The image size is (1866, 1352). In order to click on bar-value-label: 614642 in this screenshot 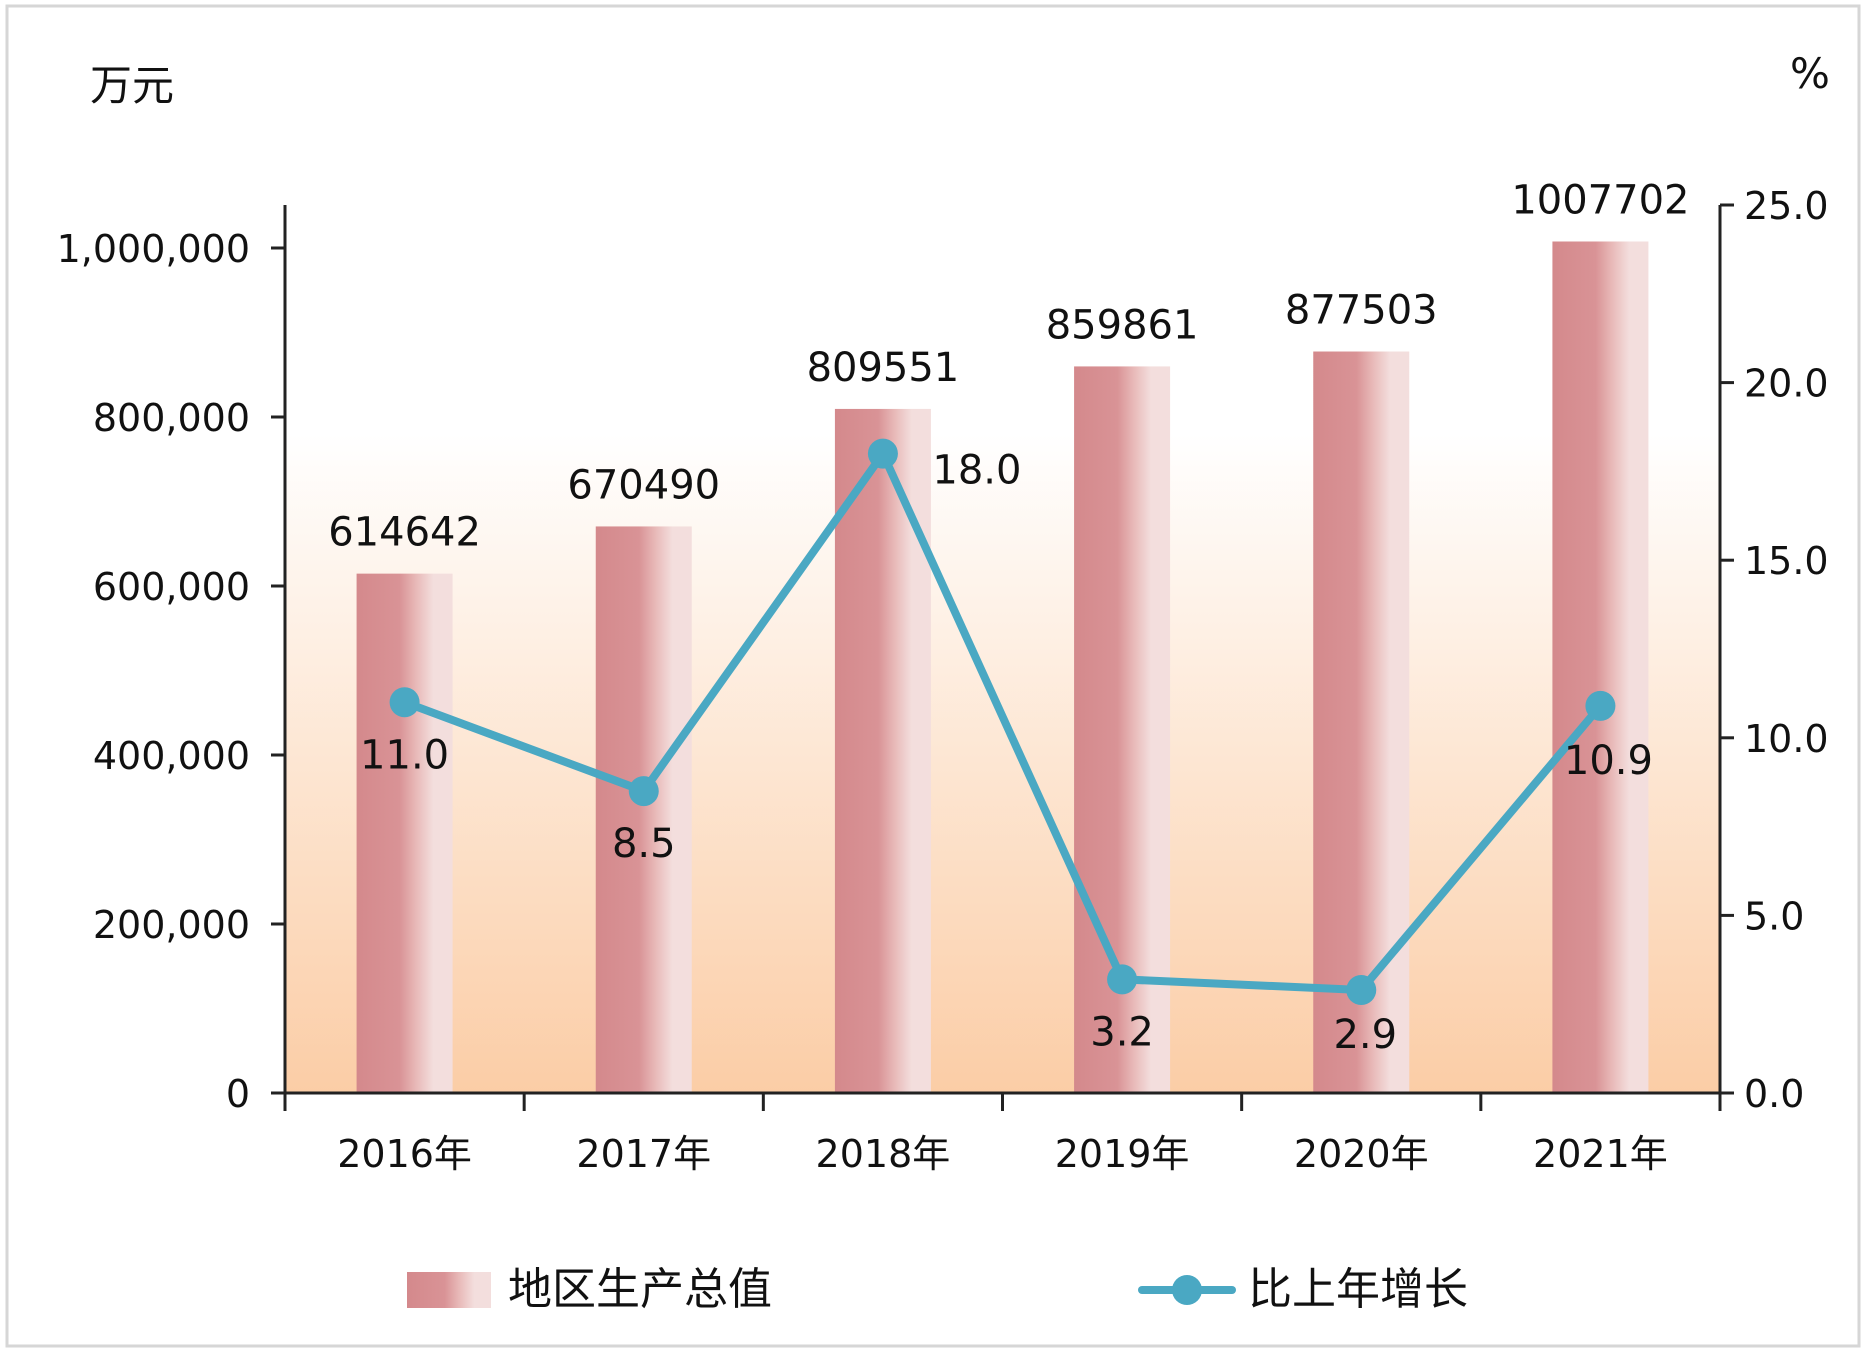, I will do `click(404, 533)`.